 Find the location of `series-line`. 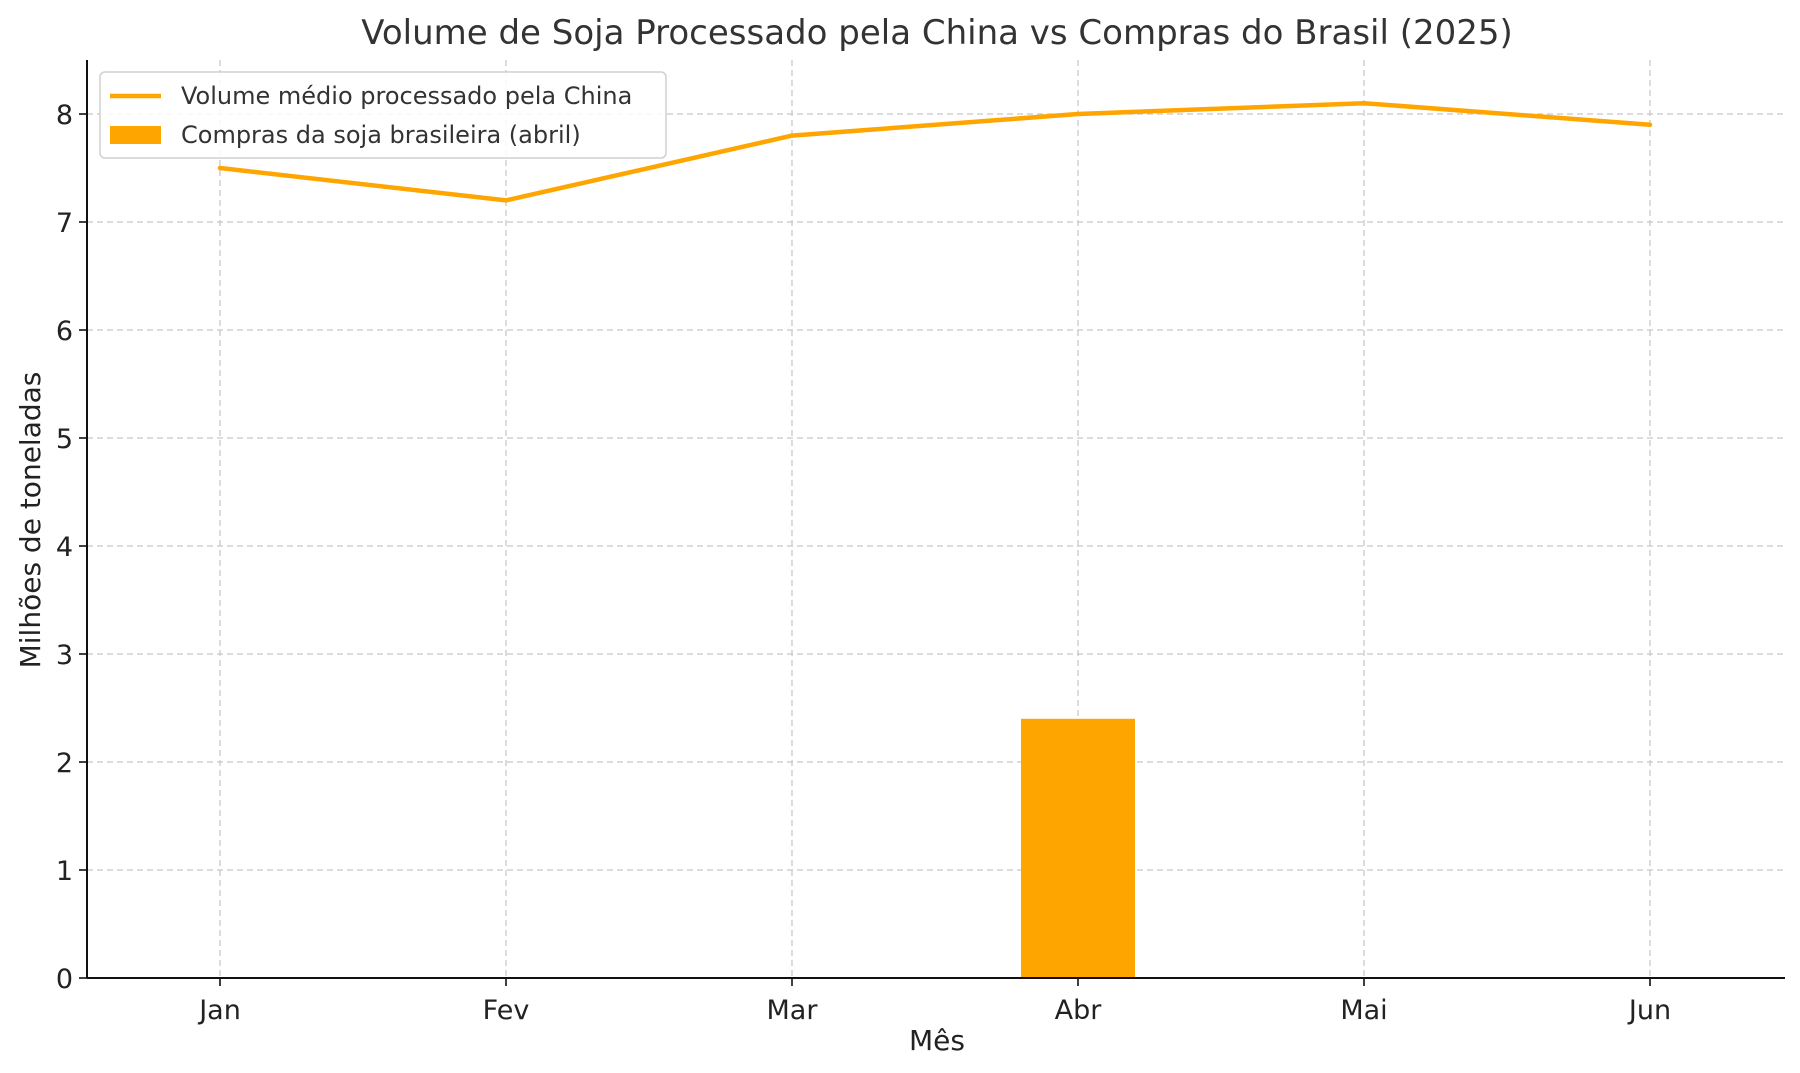

series-line is located at coordinates (935, 151).